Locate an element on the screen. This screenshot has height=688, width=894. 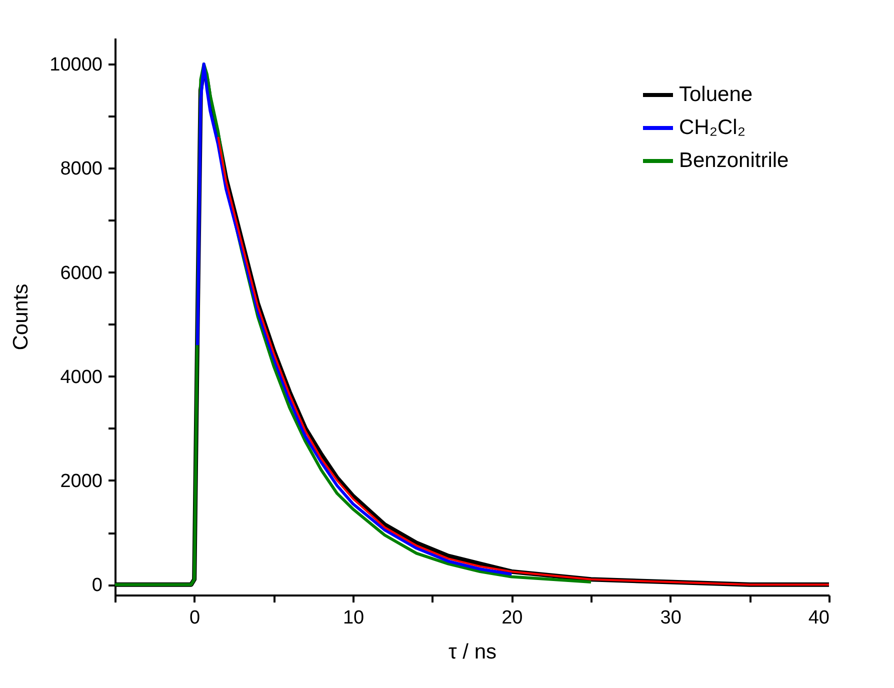
x-tick-label: 20 is located at coordinates (512, 618).